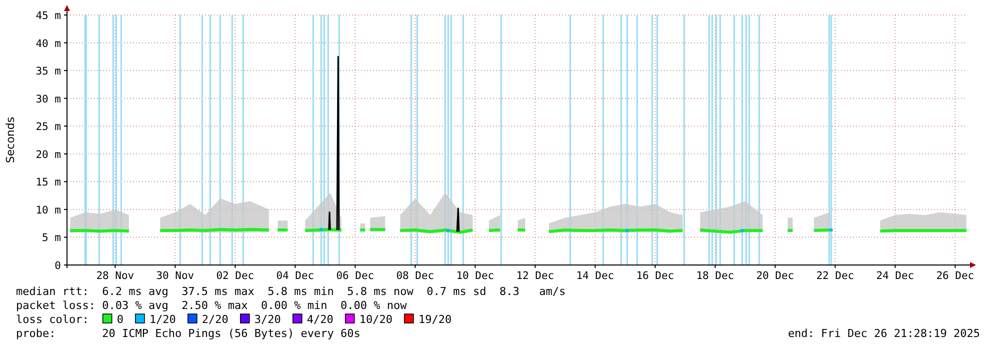 The image size is (997, 347). What do you see at coordinates (48, 72) in the screenshot?
I see `y-tick-label: 35 m` at bounding box center [48, 72].